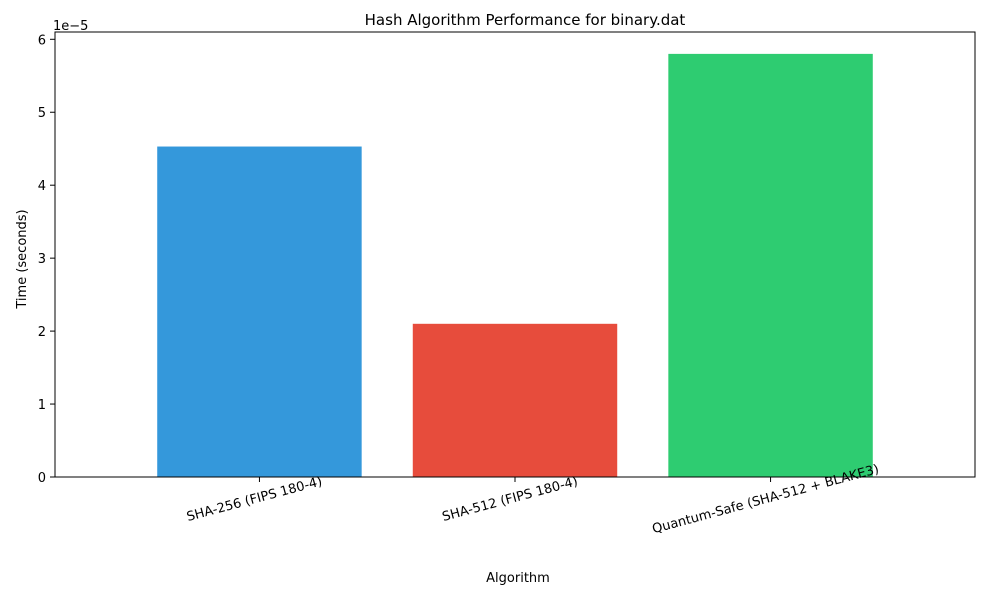 The height and width of the screenshot is (604, 1000). What do you see at coordinates (510, 499) in the screenshot?
I see `x-tick-label: SHA-512 (FIPS 180-4)` at bounding box center [510, 499].